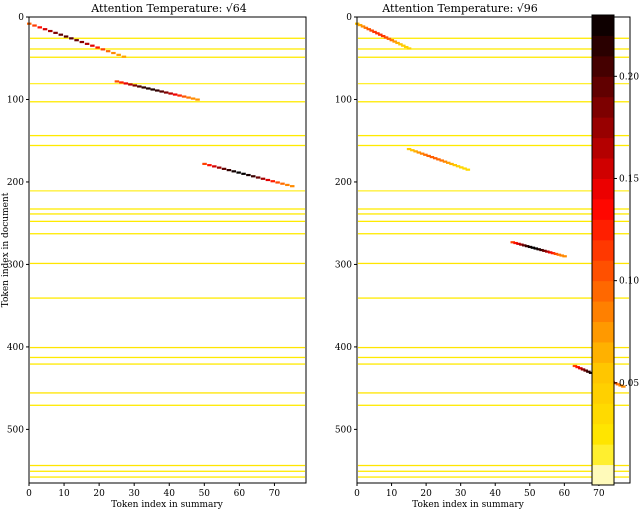  Describe the element at coordinates (459, 8) in the screenshot. I see `right-chart-title: Attention Temperature: √96` at that location.